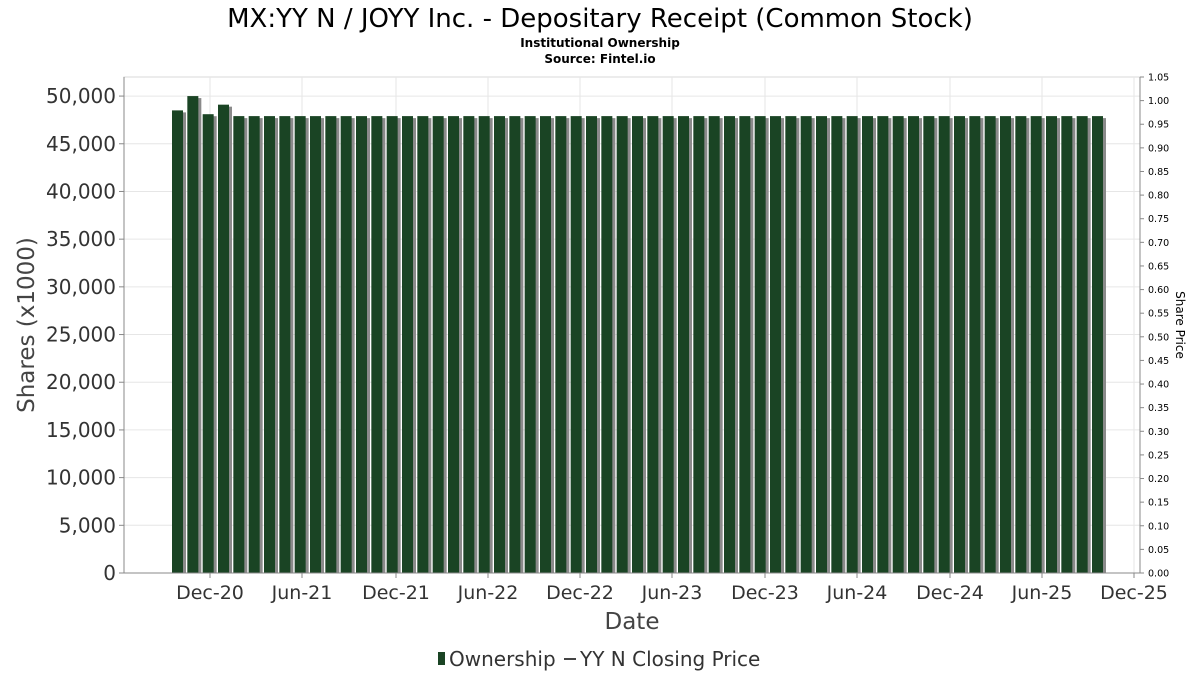 The image size is (1200, 675). What do you see at coordinates (210, 593) in the screenshot?
I see `x-tick-label: Dec-20` at bounding box center [210, 593].